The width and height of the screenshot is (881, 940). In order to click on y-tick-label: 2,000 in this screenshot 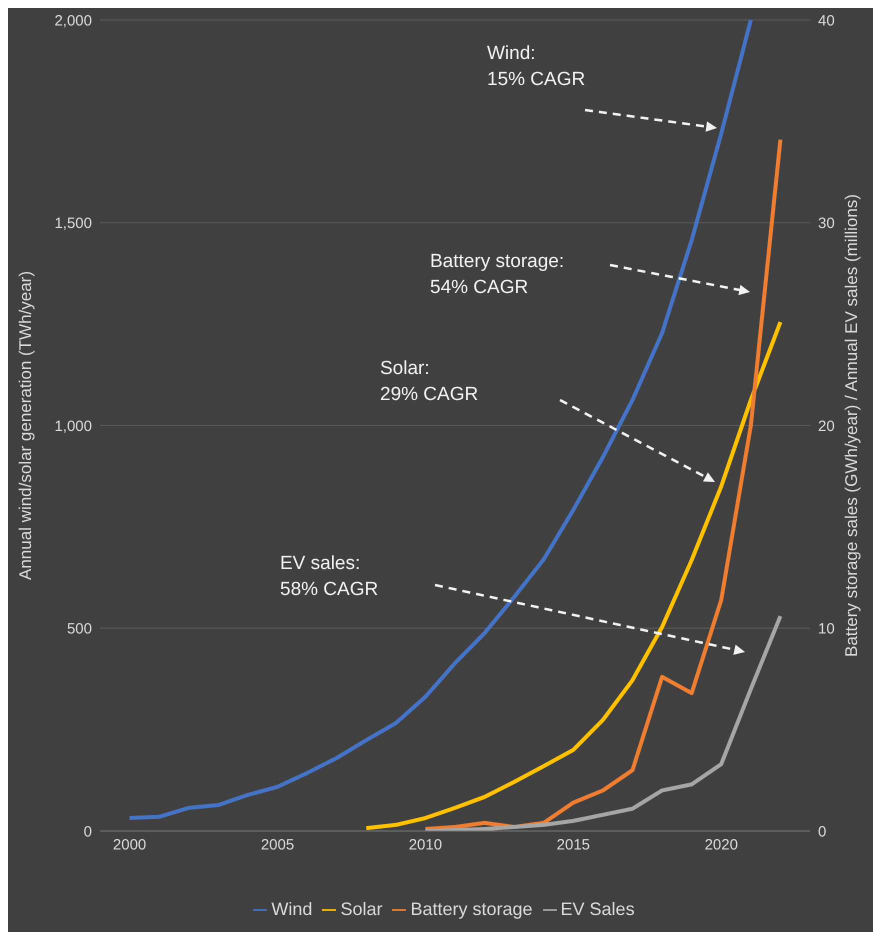, I will do `click(73, 21)`.